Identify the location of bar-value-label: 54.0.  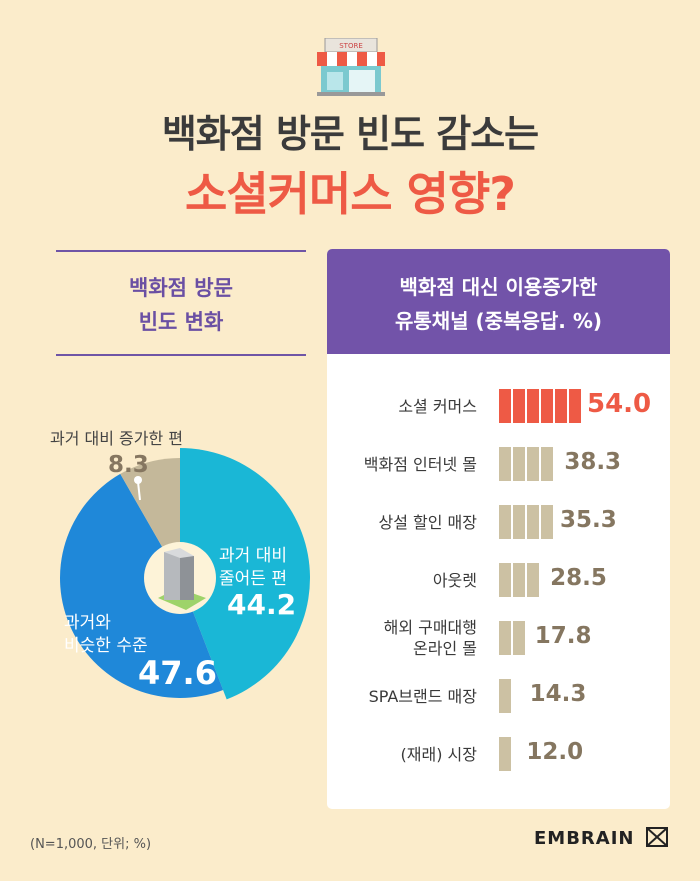
(619, 404).